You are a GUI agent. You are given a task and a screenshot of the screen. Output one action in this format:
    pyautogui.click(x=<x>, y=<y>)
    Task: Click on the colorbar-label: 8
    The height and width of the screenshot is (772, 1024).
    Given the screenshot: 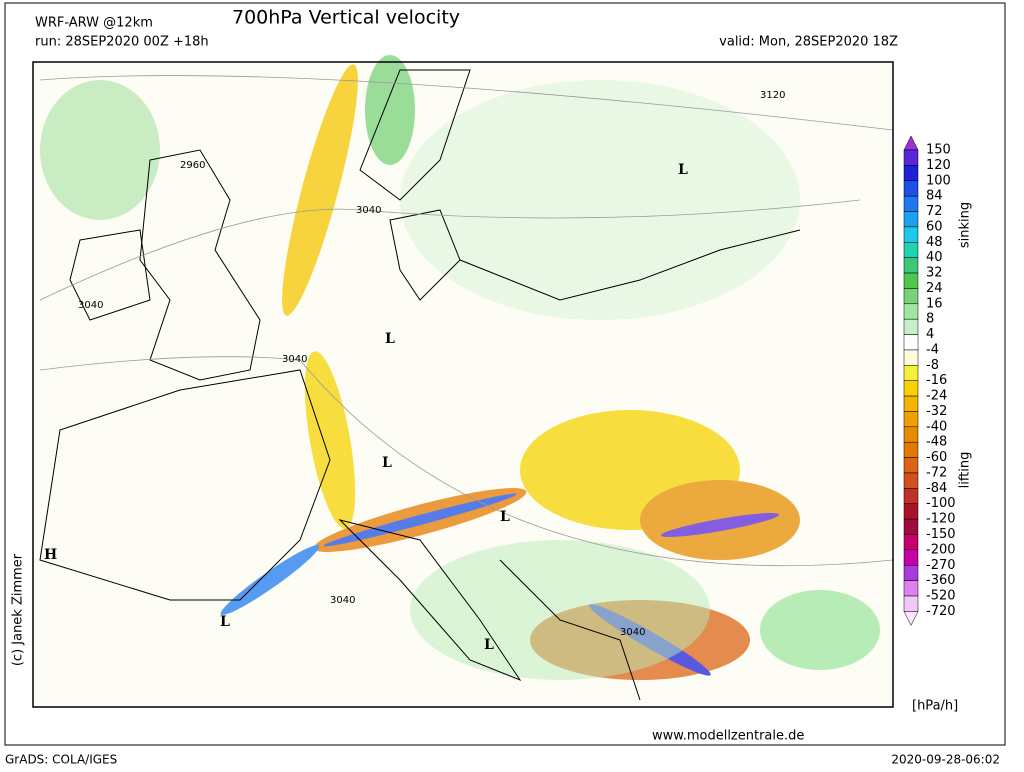 What is the action you would take?
    pyautogui.click(x=930, y=319)
    